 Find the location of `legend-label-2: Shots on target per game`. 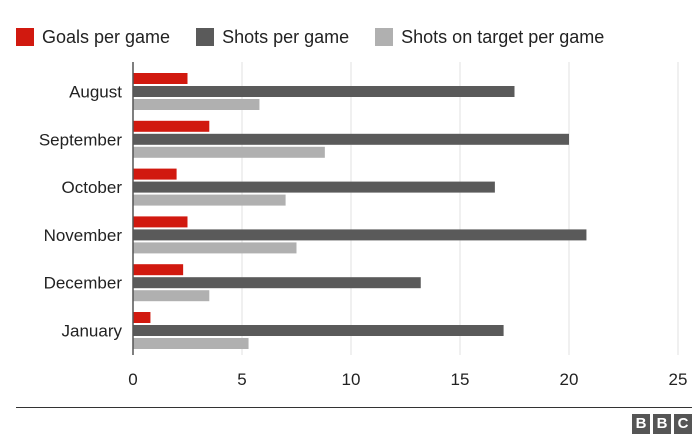

legend-label-2: Shots on target per game is located at coordinates (503, 36).